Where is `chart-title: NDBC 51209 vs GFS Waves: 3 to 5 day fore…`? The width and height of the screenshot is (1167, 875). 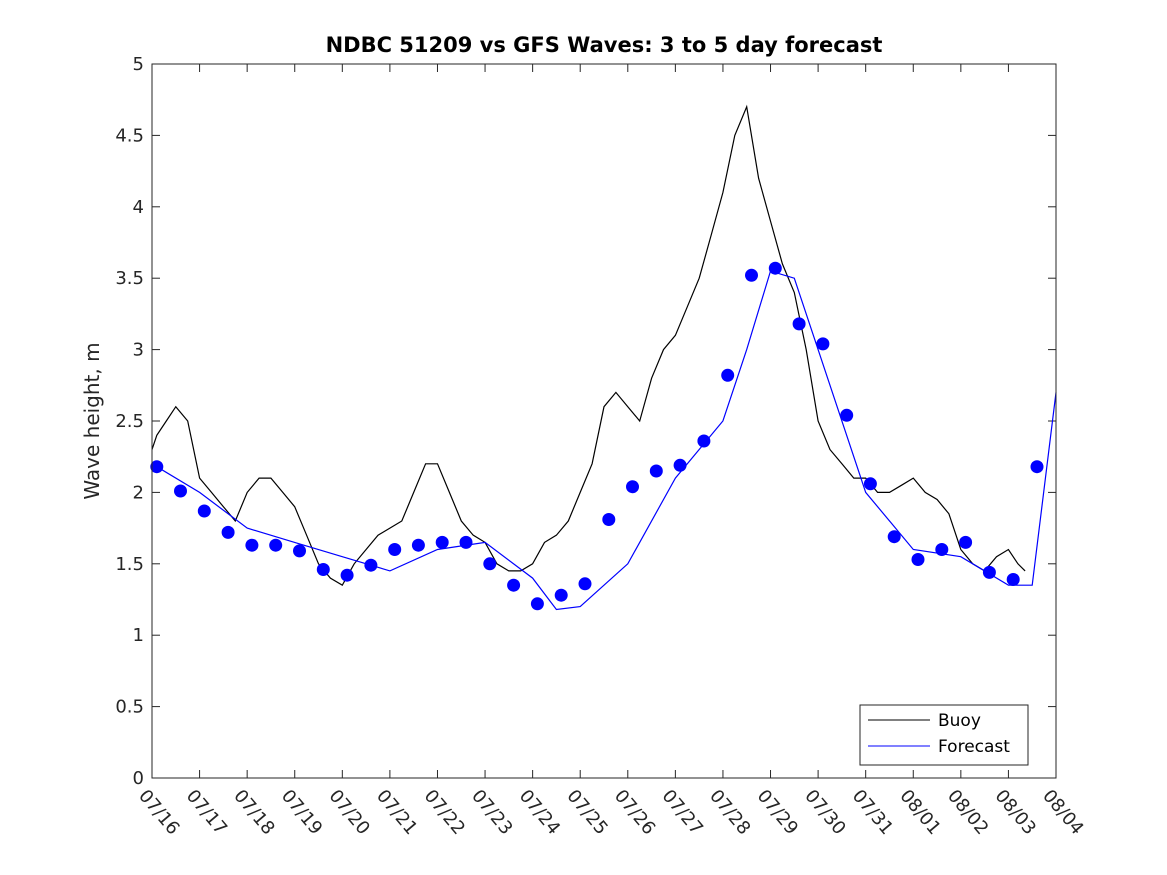 chart-title: NDBC 51209 vs GFS Waves: 3 to 5 day fore… is located at coordinates (604, 45).